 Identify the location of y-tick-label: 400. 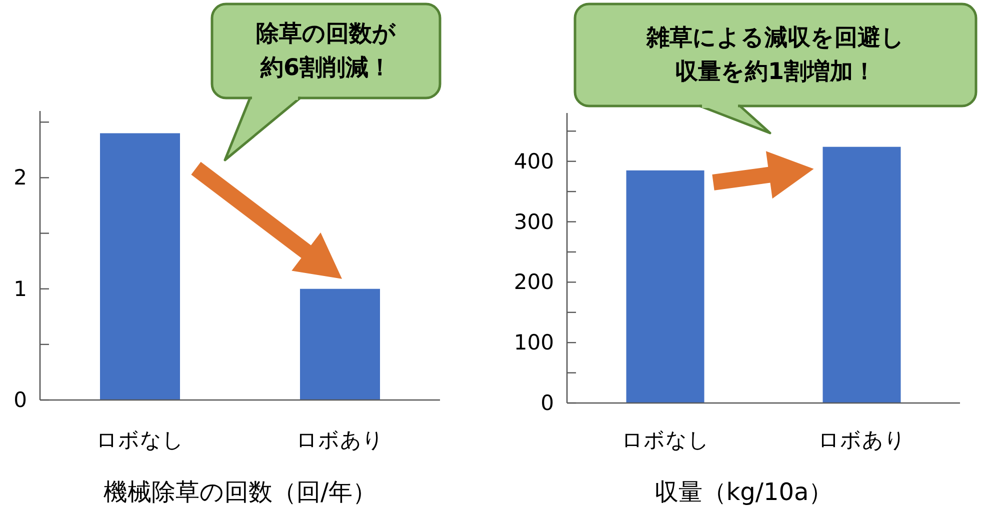
(534, 161).